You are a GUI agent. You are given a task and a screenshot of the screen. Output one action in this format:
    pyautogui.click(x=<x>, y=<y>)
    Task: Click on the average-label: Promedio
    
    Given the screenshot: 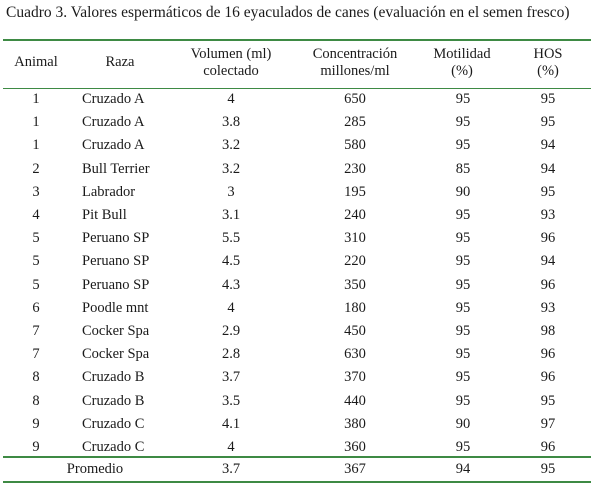 What is the action you would take?
    pyautogui.click(x=95, y=469)
    